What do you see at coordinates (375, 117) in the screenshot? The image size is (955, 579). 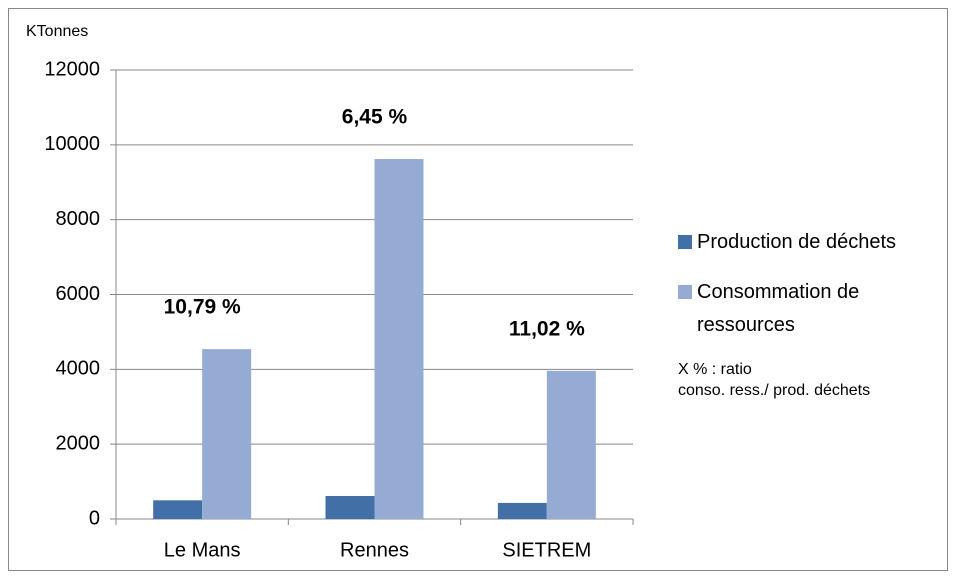 I see `annotation: 6,45 %` at bounding box center [375, 117].